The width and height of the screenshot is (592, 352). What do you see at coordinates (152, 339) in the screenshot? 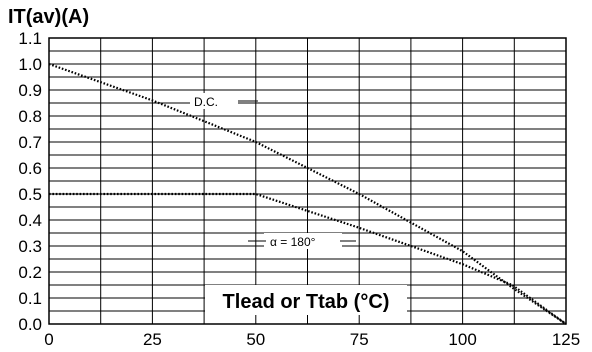
I see `x-tick-label: 25` at bounding box center [152, 339].